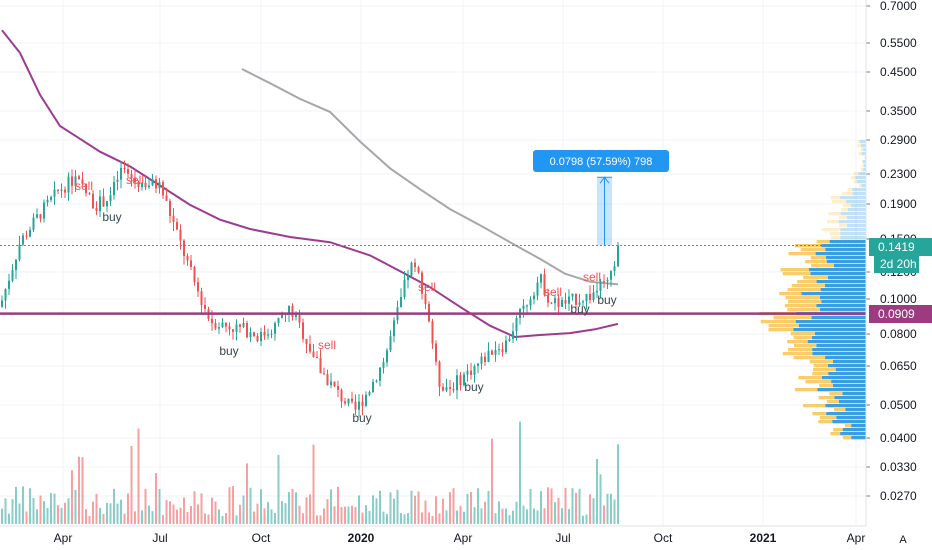 This screenshot has width=932, height=550. I want to click on price-range-measure, so click(604, 211).